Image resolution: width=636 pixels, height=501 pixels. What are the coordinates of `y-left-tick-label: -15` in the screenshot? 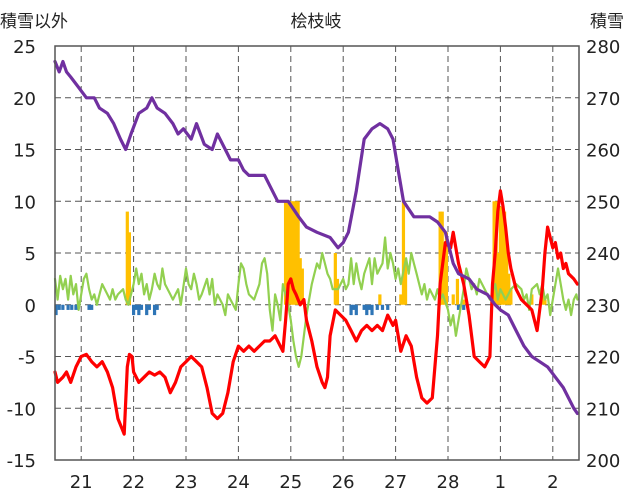 It's located at (21, 461).